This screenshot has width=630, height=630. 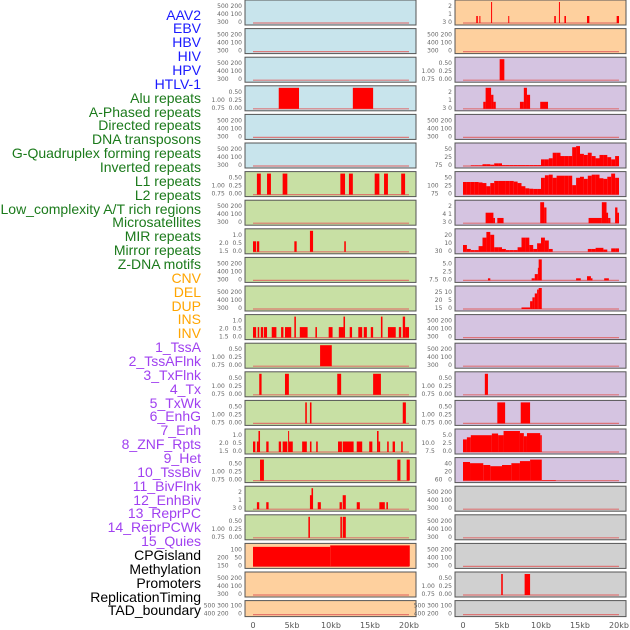 What do you see at coordinates (439, 165) in the screenshot?
I see `y-tick-label: 75` at bounding box center [439, 165].